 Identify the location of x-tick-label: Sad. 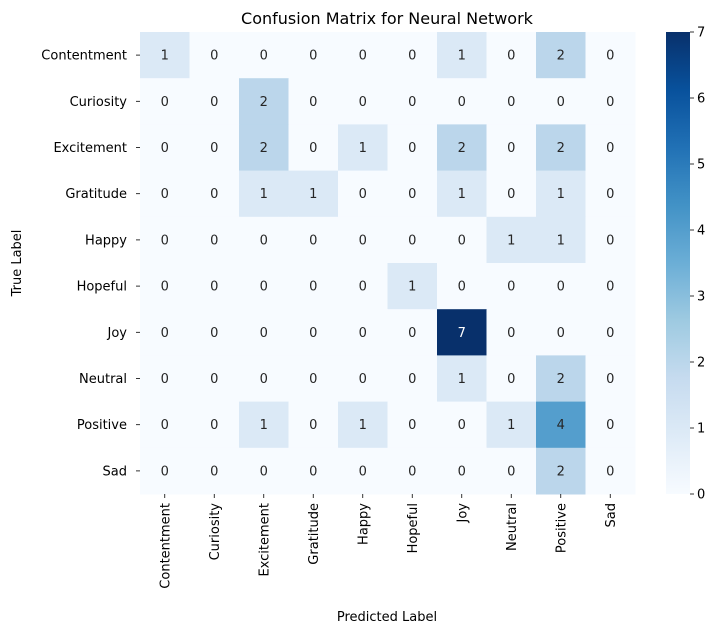
(611, 515).